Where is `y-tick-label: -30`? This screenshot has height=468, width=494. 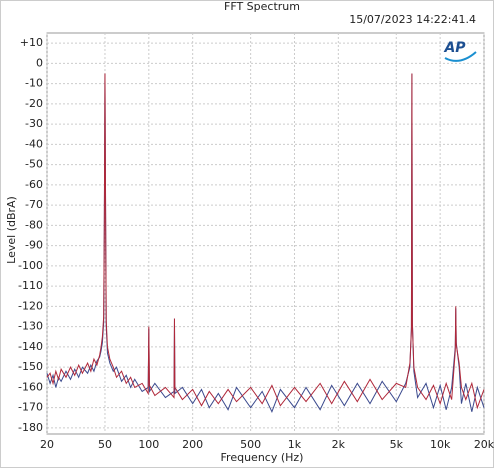
y-tick-label: -30 is located at coordinates (34, 123).